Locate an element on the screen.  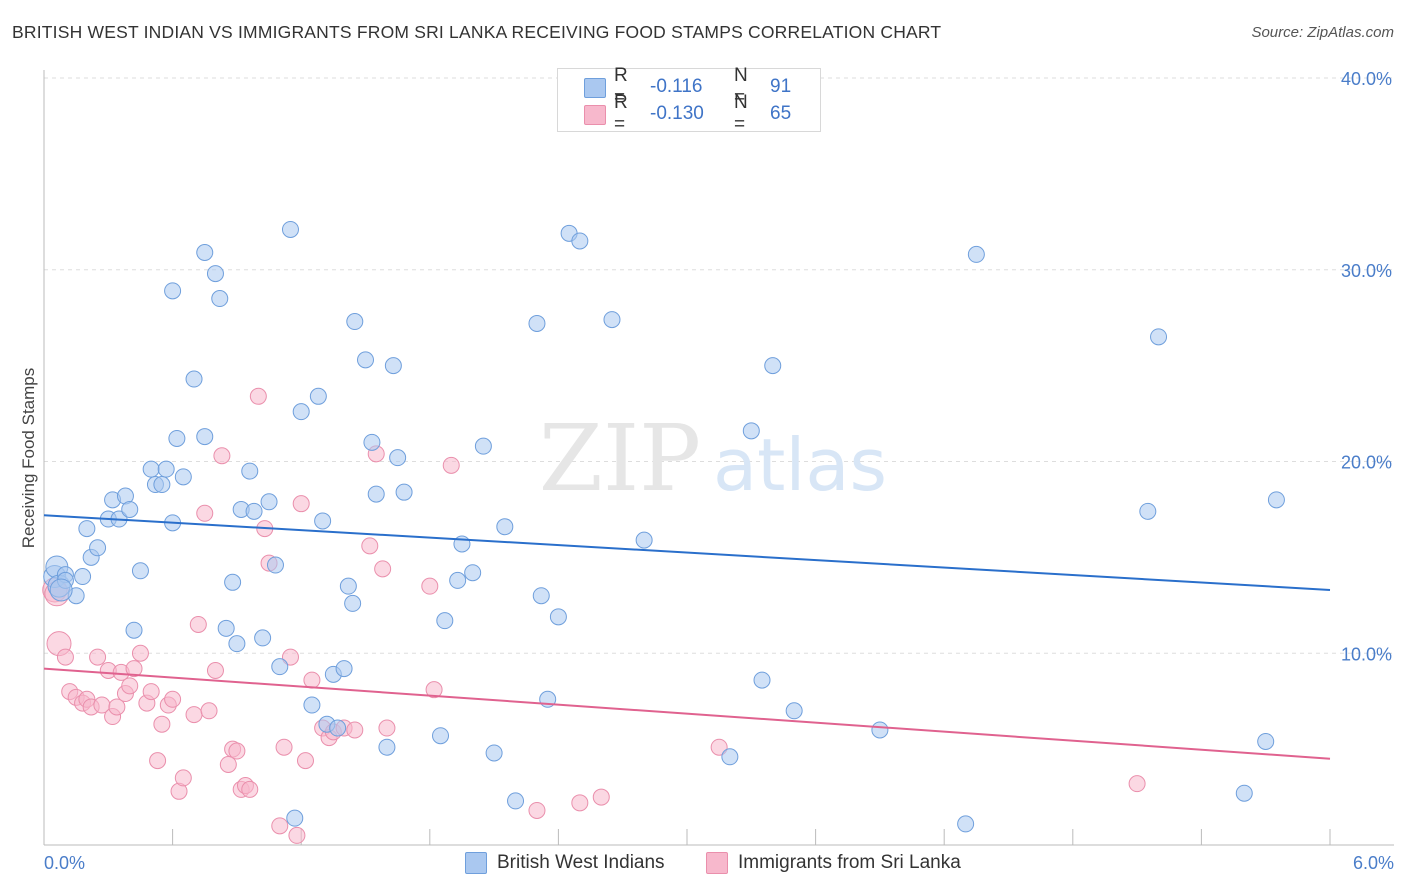
stats-legend: R = -0.116 N = 91 R = -0.130 N = 65 is located at coordinates (689, 100).